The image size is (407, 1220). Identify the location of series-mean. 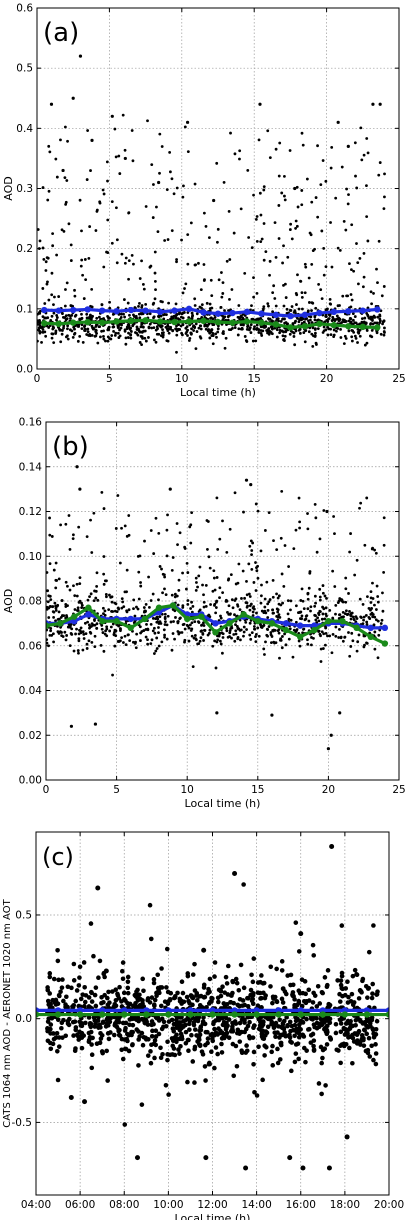
(211, 312).